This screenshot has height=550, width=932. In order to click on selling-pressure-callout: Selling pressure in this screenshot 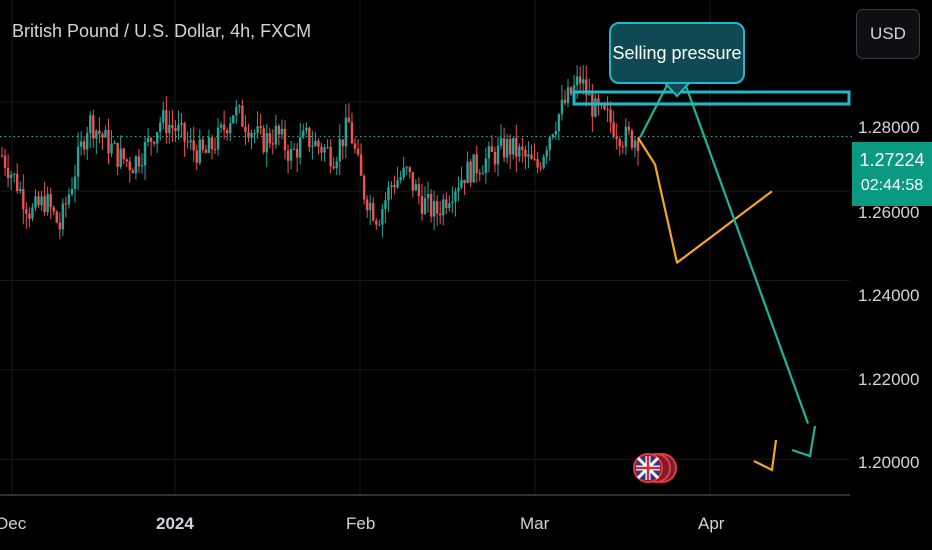, I will do `click(677, 53)`.